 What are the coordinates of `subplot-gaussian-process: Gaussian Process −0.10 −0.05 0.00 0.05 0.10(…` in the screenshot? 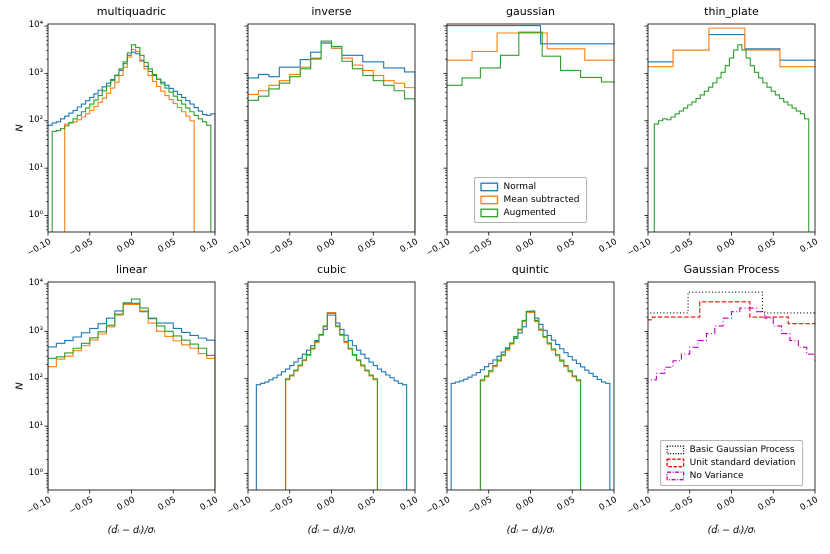 It's located at (722, 399).